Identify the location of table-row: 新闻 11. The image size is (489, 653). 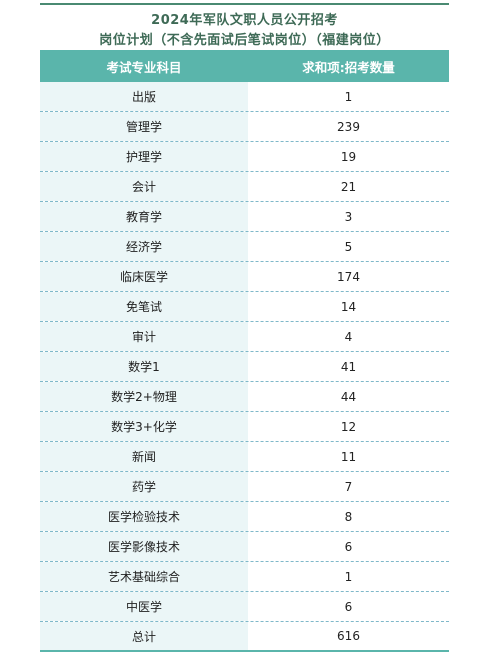
(244, 457).